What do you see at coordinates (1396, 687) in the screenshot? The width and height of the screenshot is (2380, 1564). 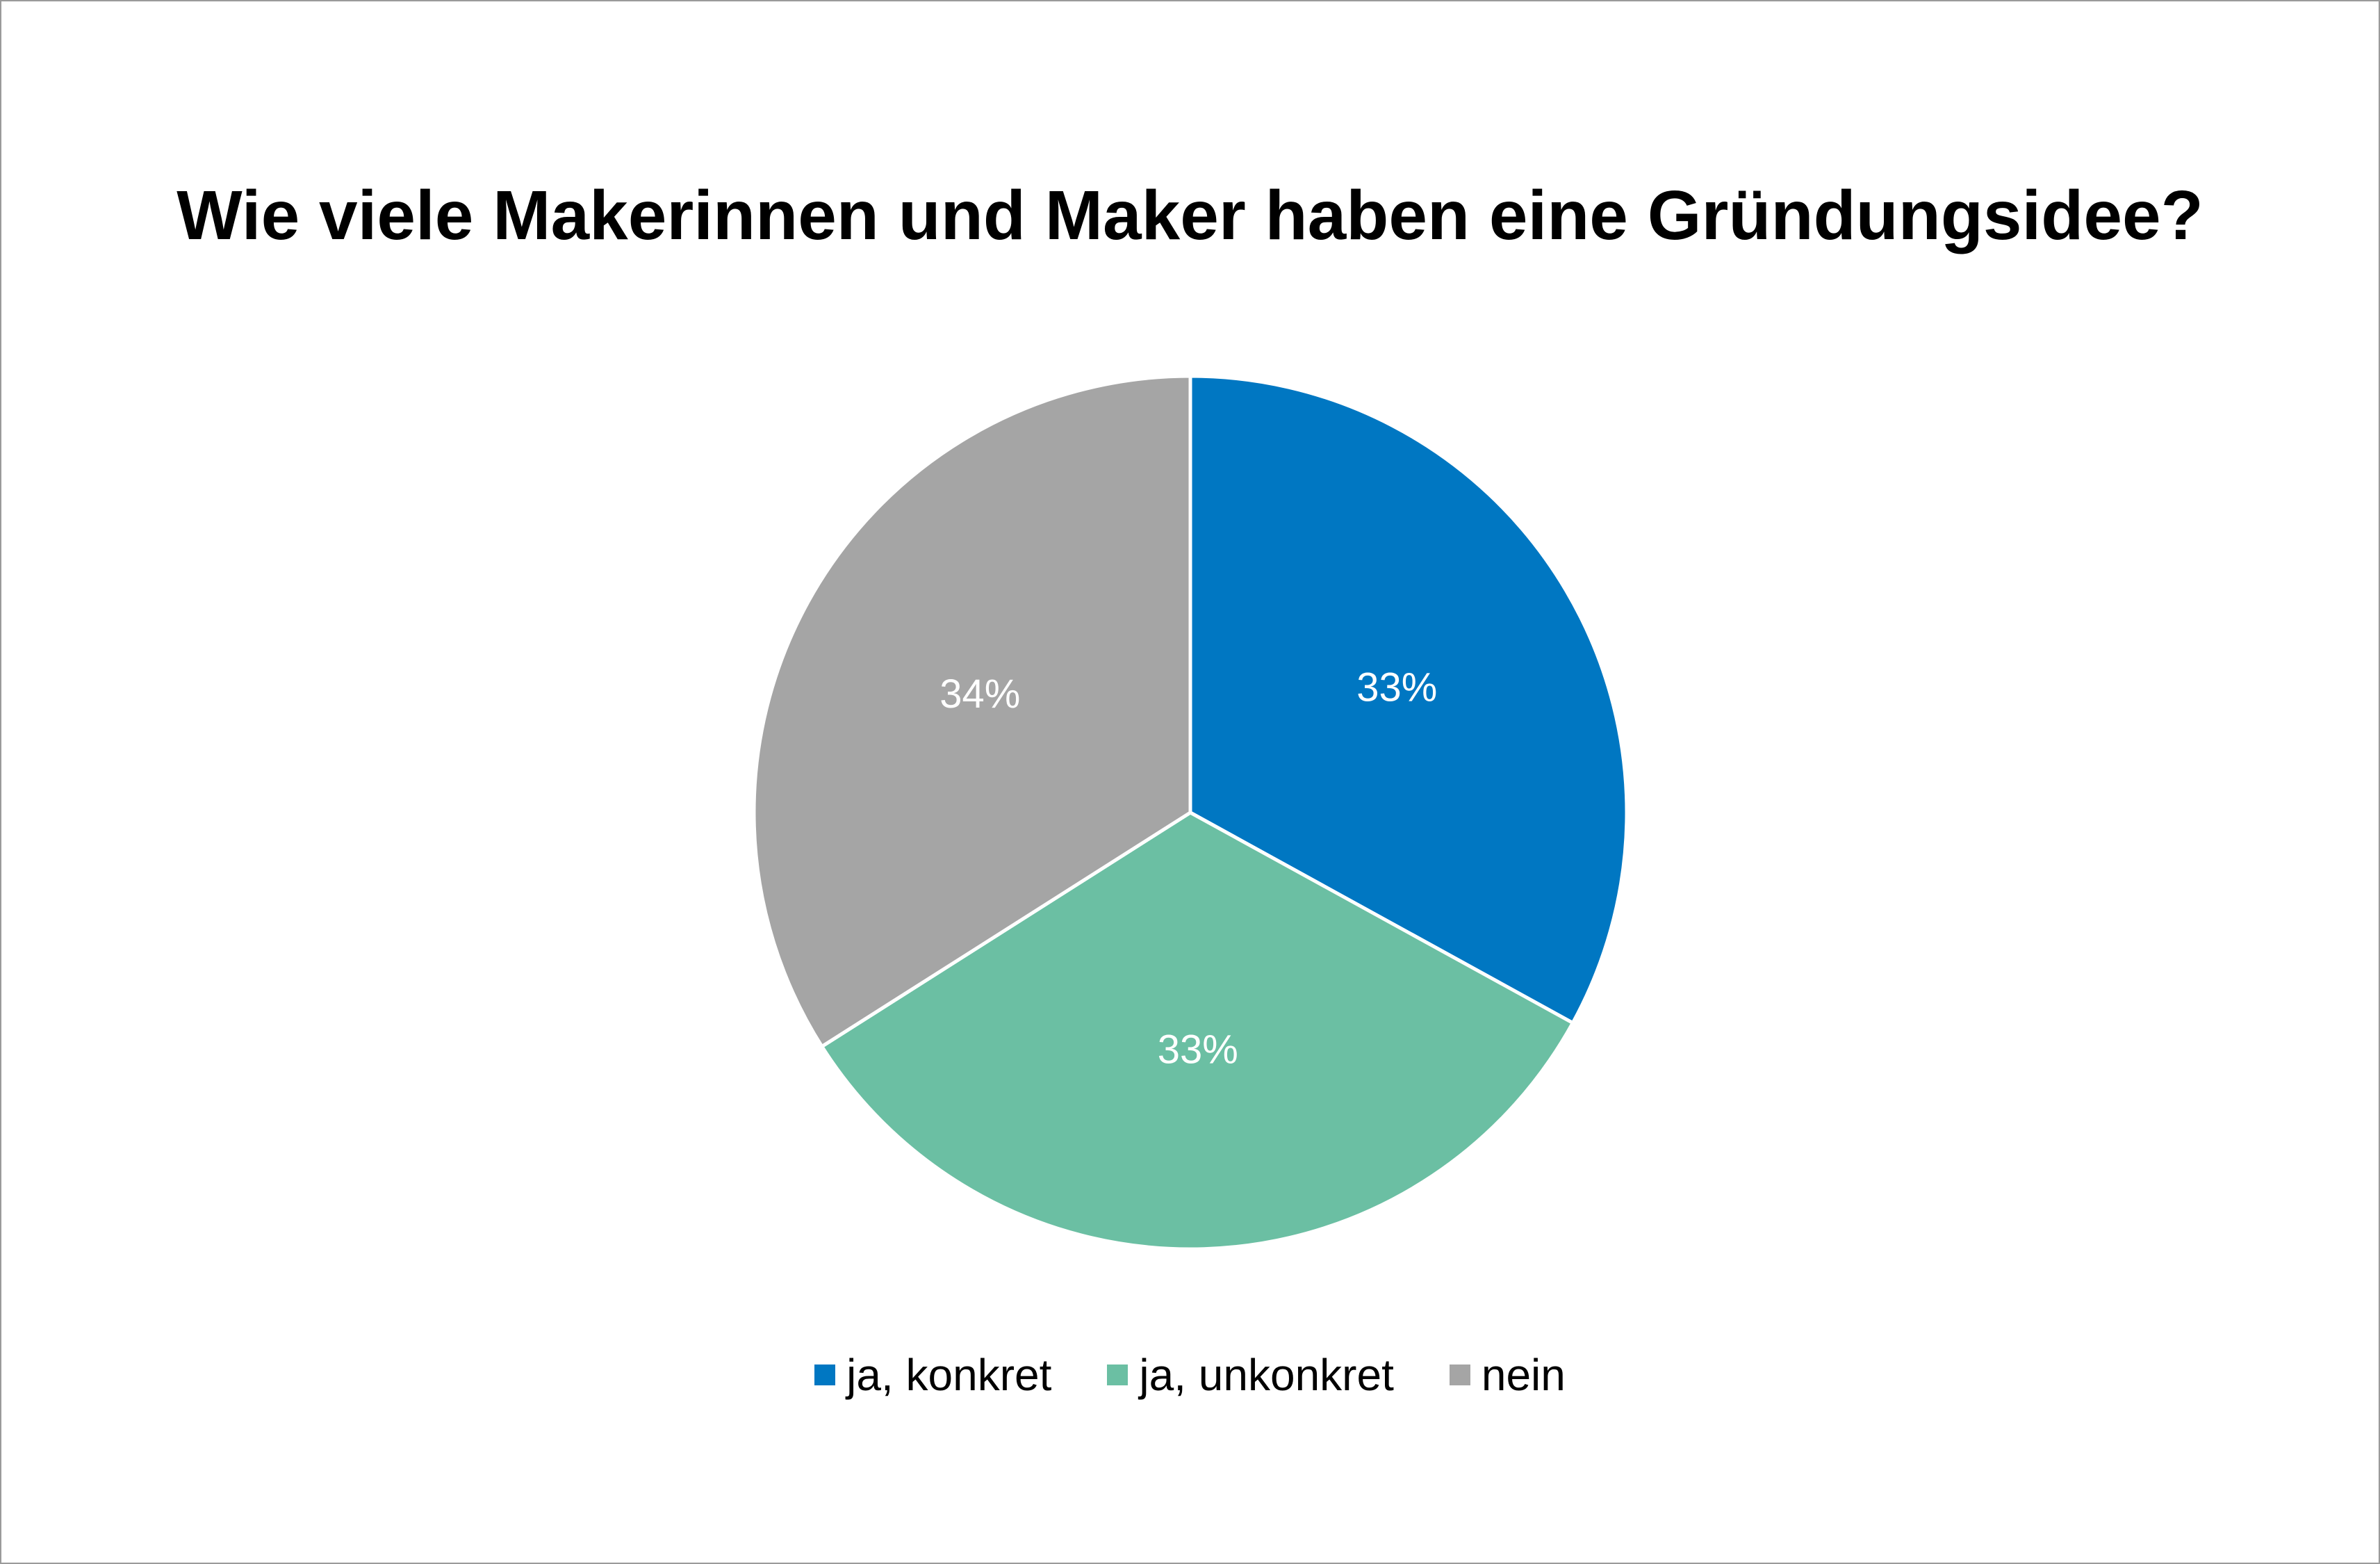 I see `data-label-ja-konkret: 33%` at bounding box center [1396, 687].